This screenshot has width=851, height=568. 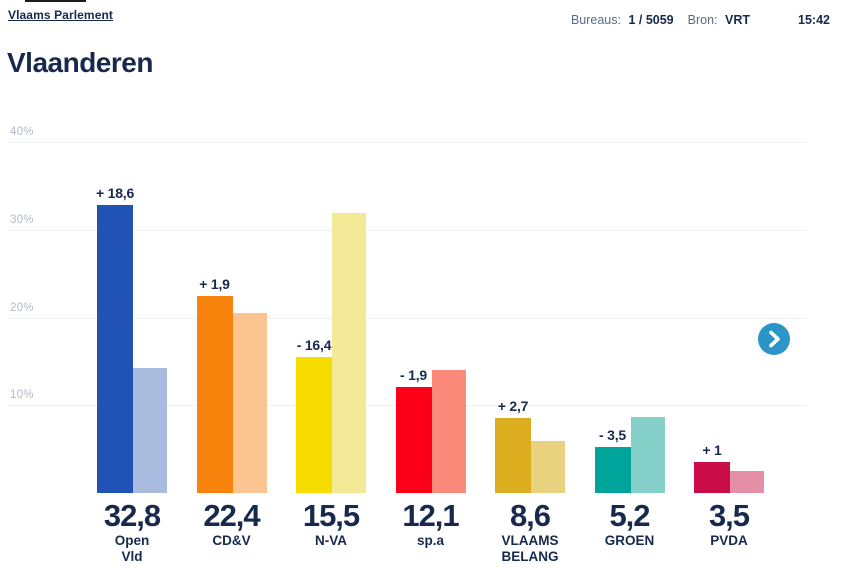 What do you see at coordinates (115, 349) in the screenshot?
I see `bar-current-open-vld` at bounding box center [115, 349].